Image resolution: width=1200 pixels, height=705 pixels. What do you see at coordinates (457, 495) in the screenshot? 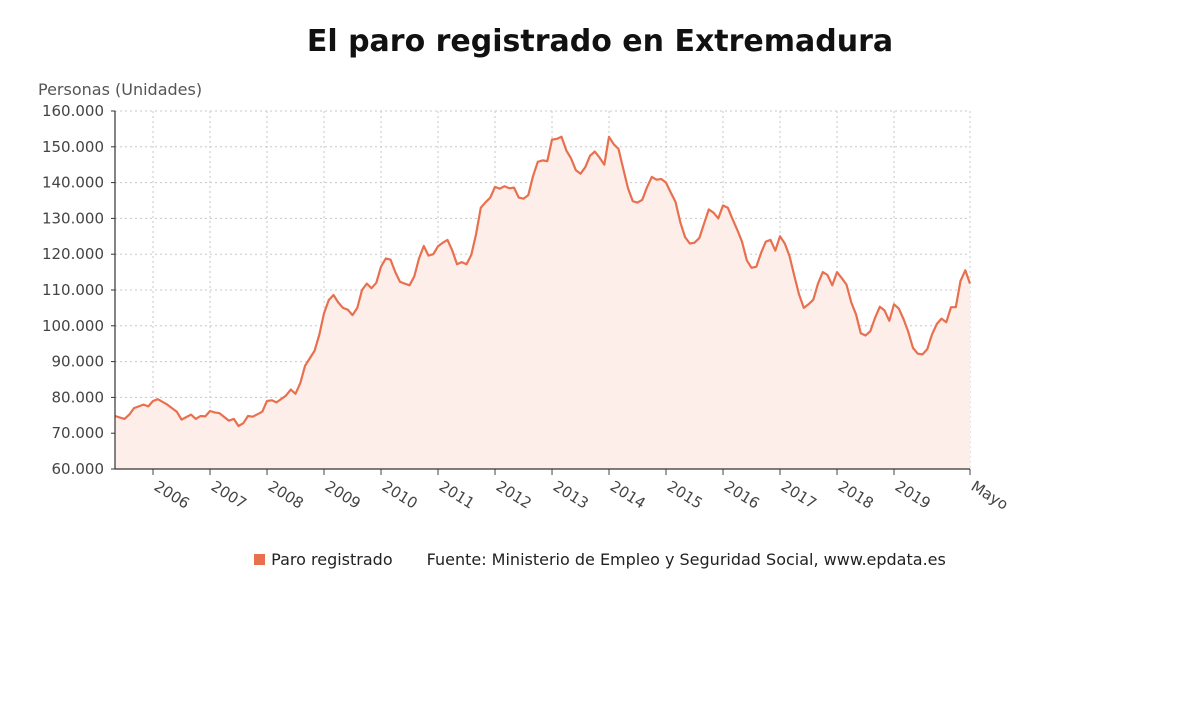
I see `x-tick-label: 2011` at bounding box center [457, 495].